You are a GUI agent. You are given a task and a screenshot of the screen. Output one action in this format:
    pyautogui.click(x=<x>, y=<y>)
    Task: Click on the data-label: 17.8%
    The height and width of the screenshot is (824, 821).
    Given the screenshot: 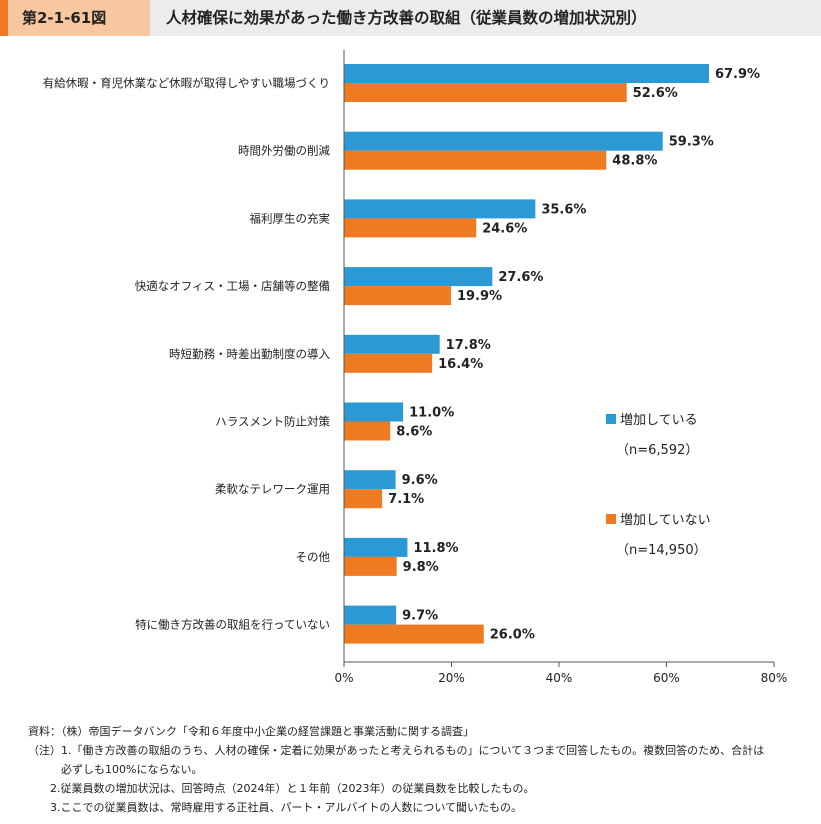 What is the action you would take?
    pyautogui.click(x=468, y=345)
    